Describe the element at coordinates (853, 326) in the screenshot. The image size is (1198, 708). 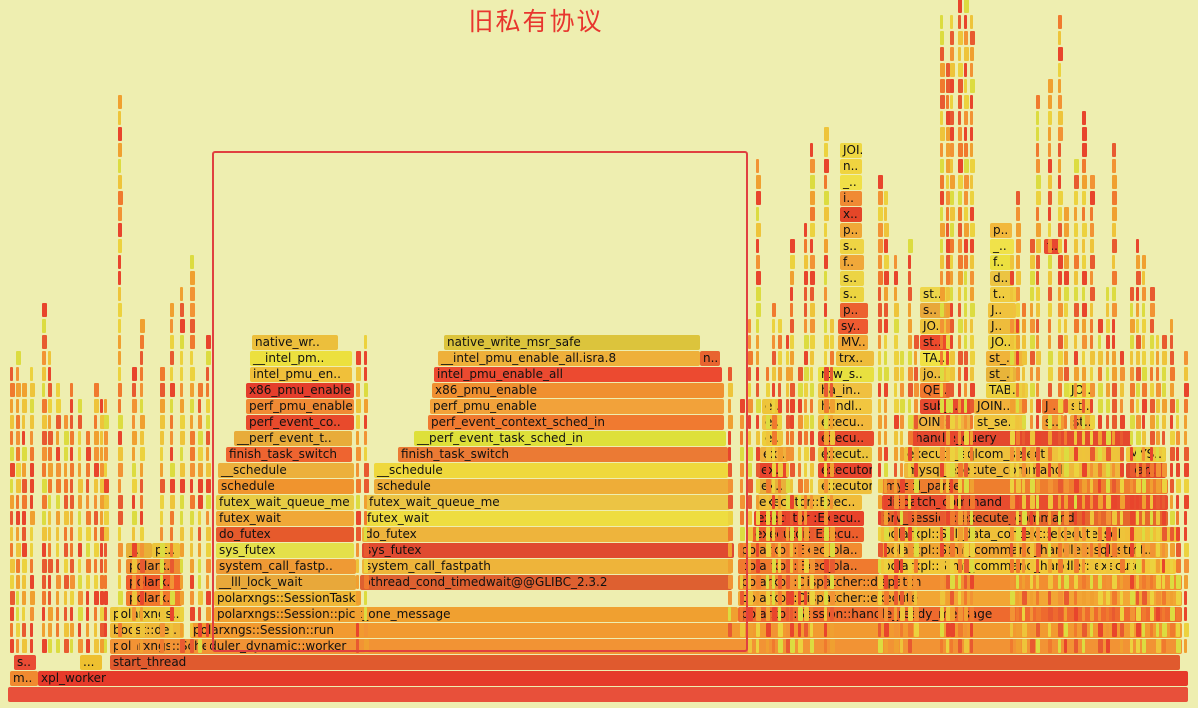
I see `flame-frame: sy..` at that location.